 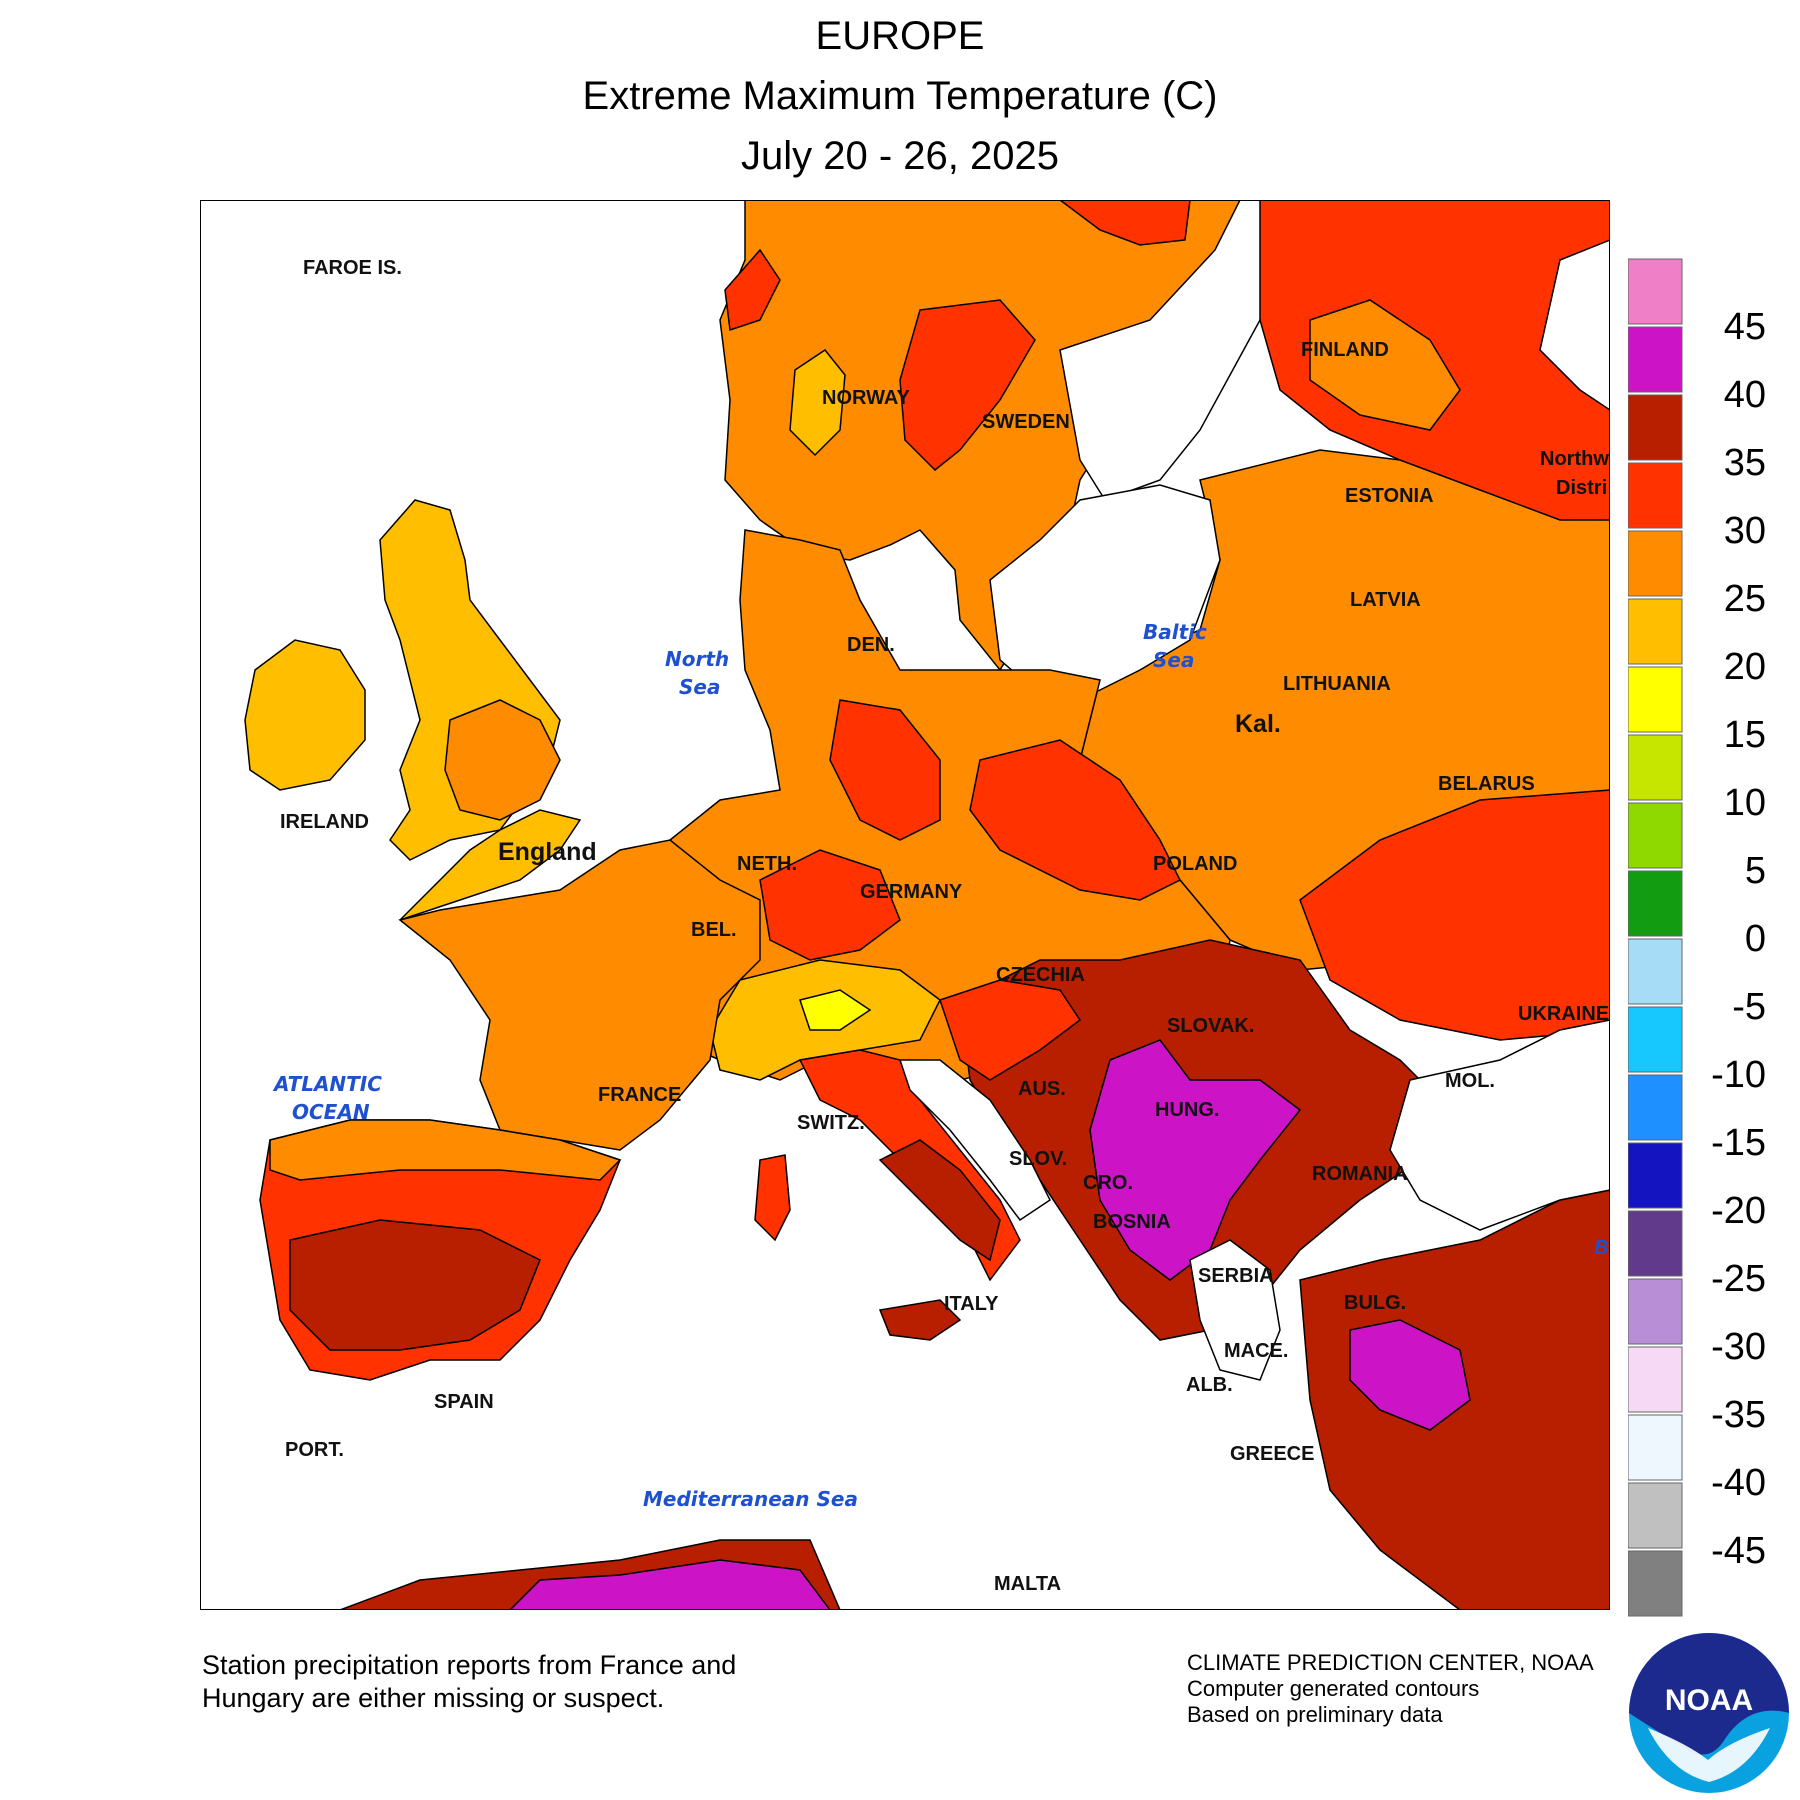 I want to click on label-serbia: SERBIA, so click(x=1236, y=1276).